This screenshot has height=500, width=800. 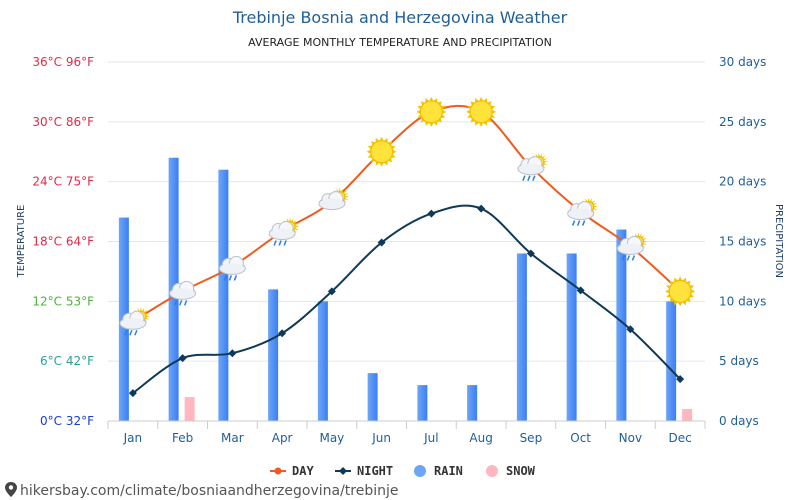 I want to click on y-left-axis-title: TEMPERATURE, so click(x=21, y=242).